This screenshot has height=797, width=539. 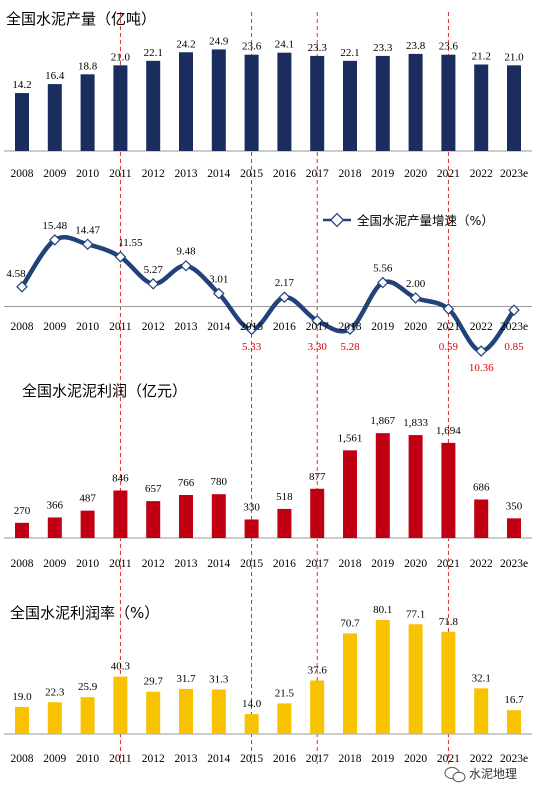 I want to click on profit-tick-label: 2023e, so click(x=514, y=564).